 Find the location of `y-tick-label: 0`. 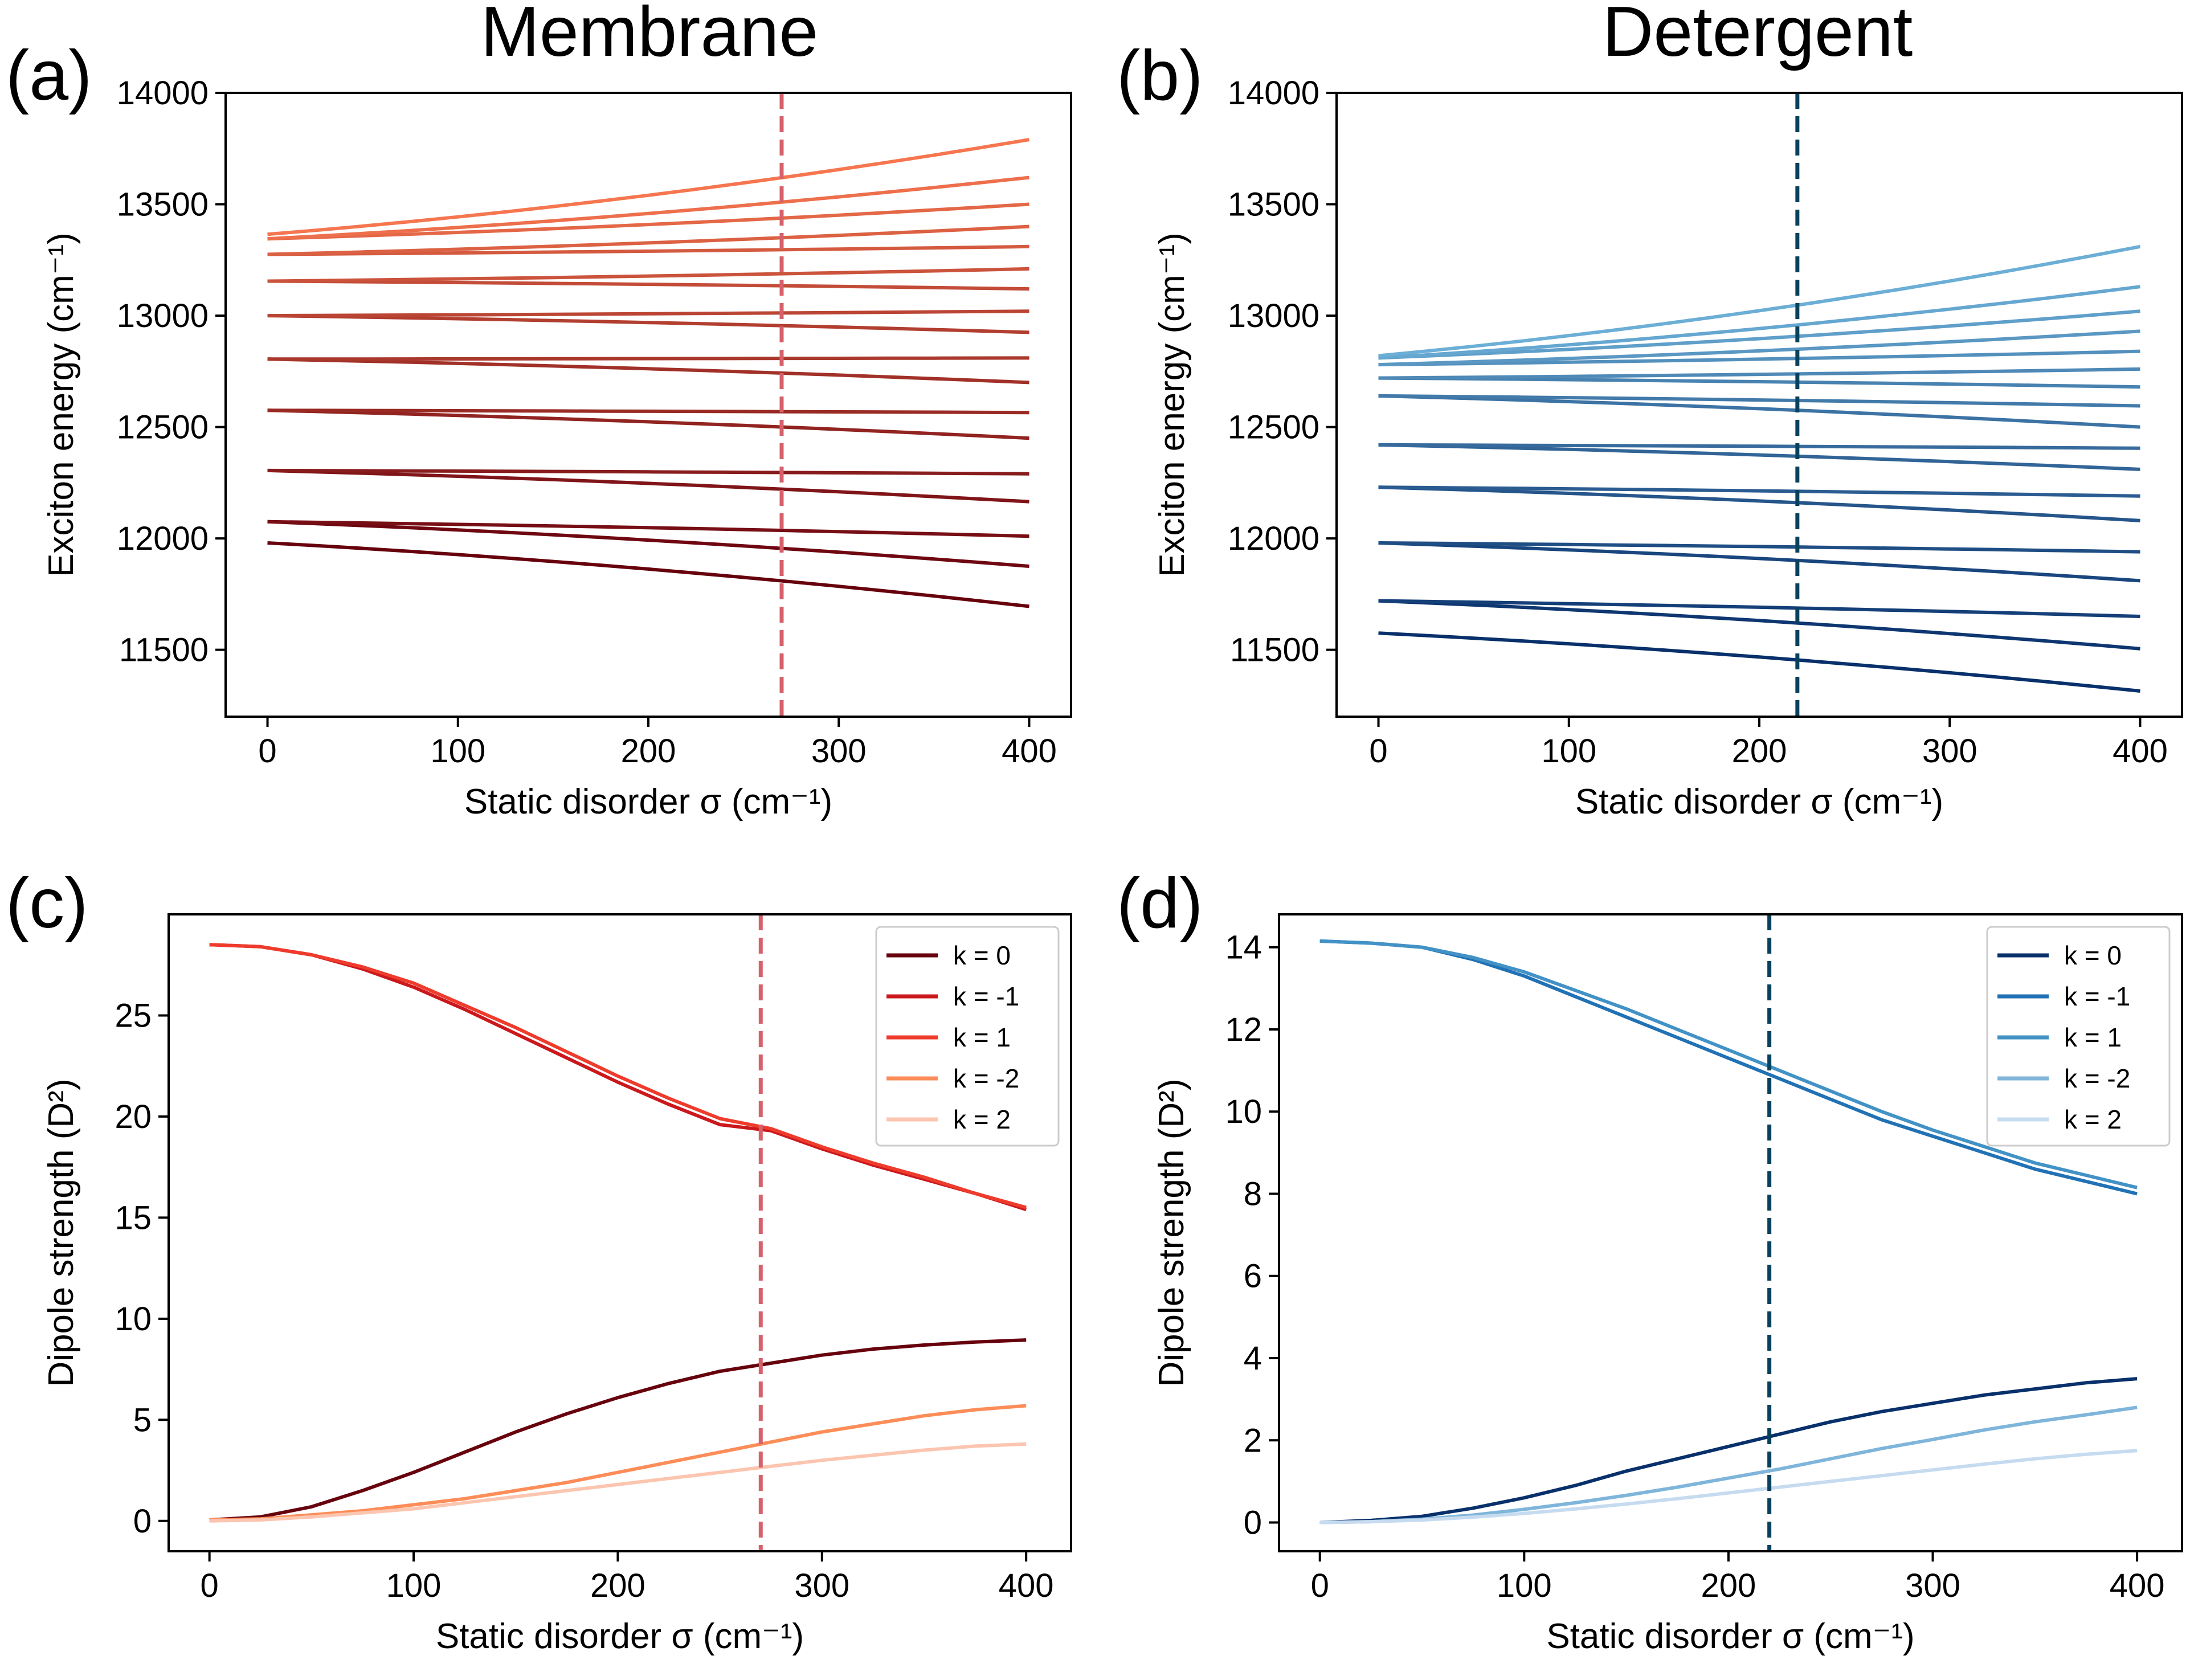

y-tick-label: 0 is located at coordinates (1253, 1523).